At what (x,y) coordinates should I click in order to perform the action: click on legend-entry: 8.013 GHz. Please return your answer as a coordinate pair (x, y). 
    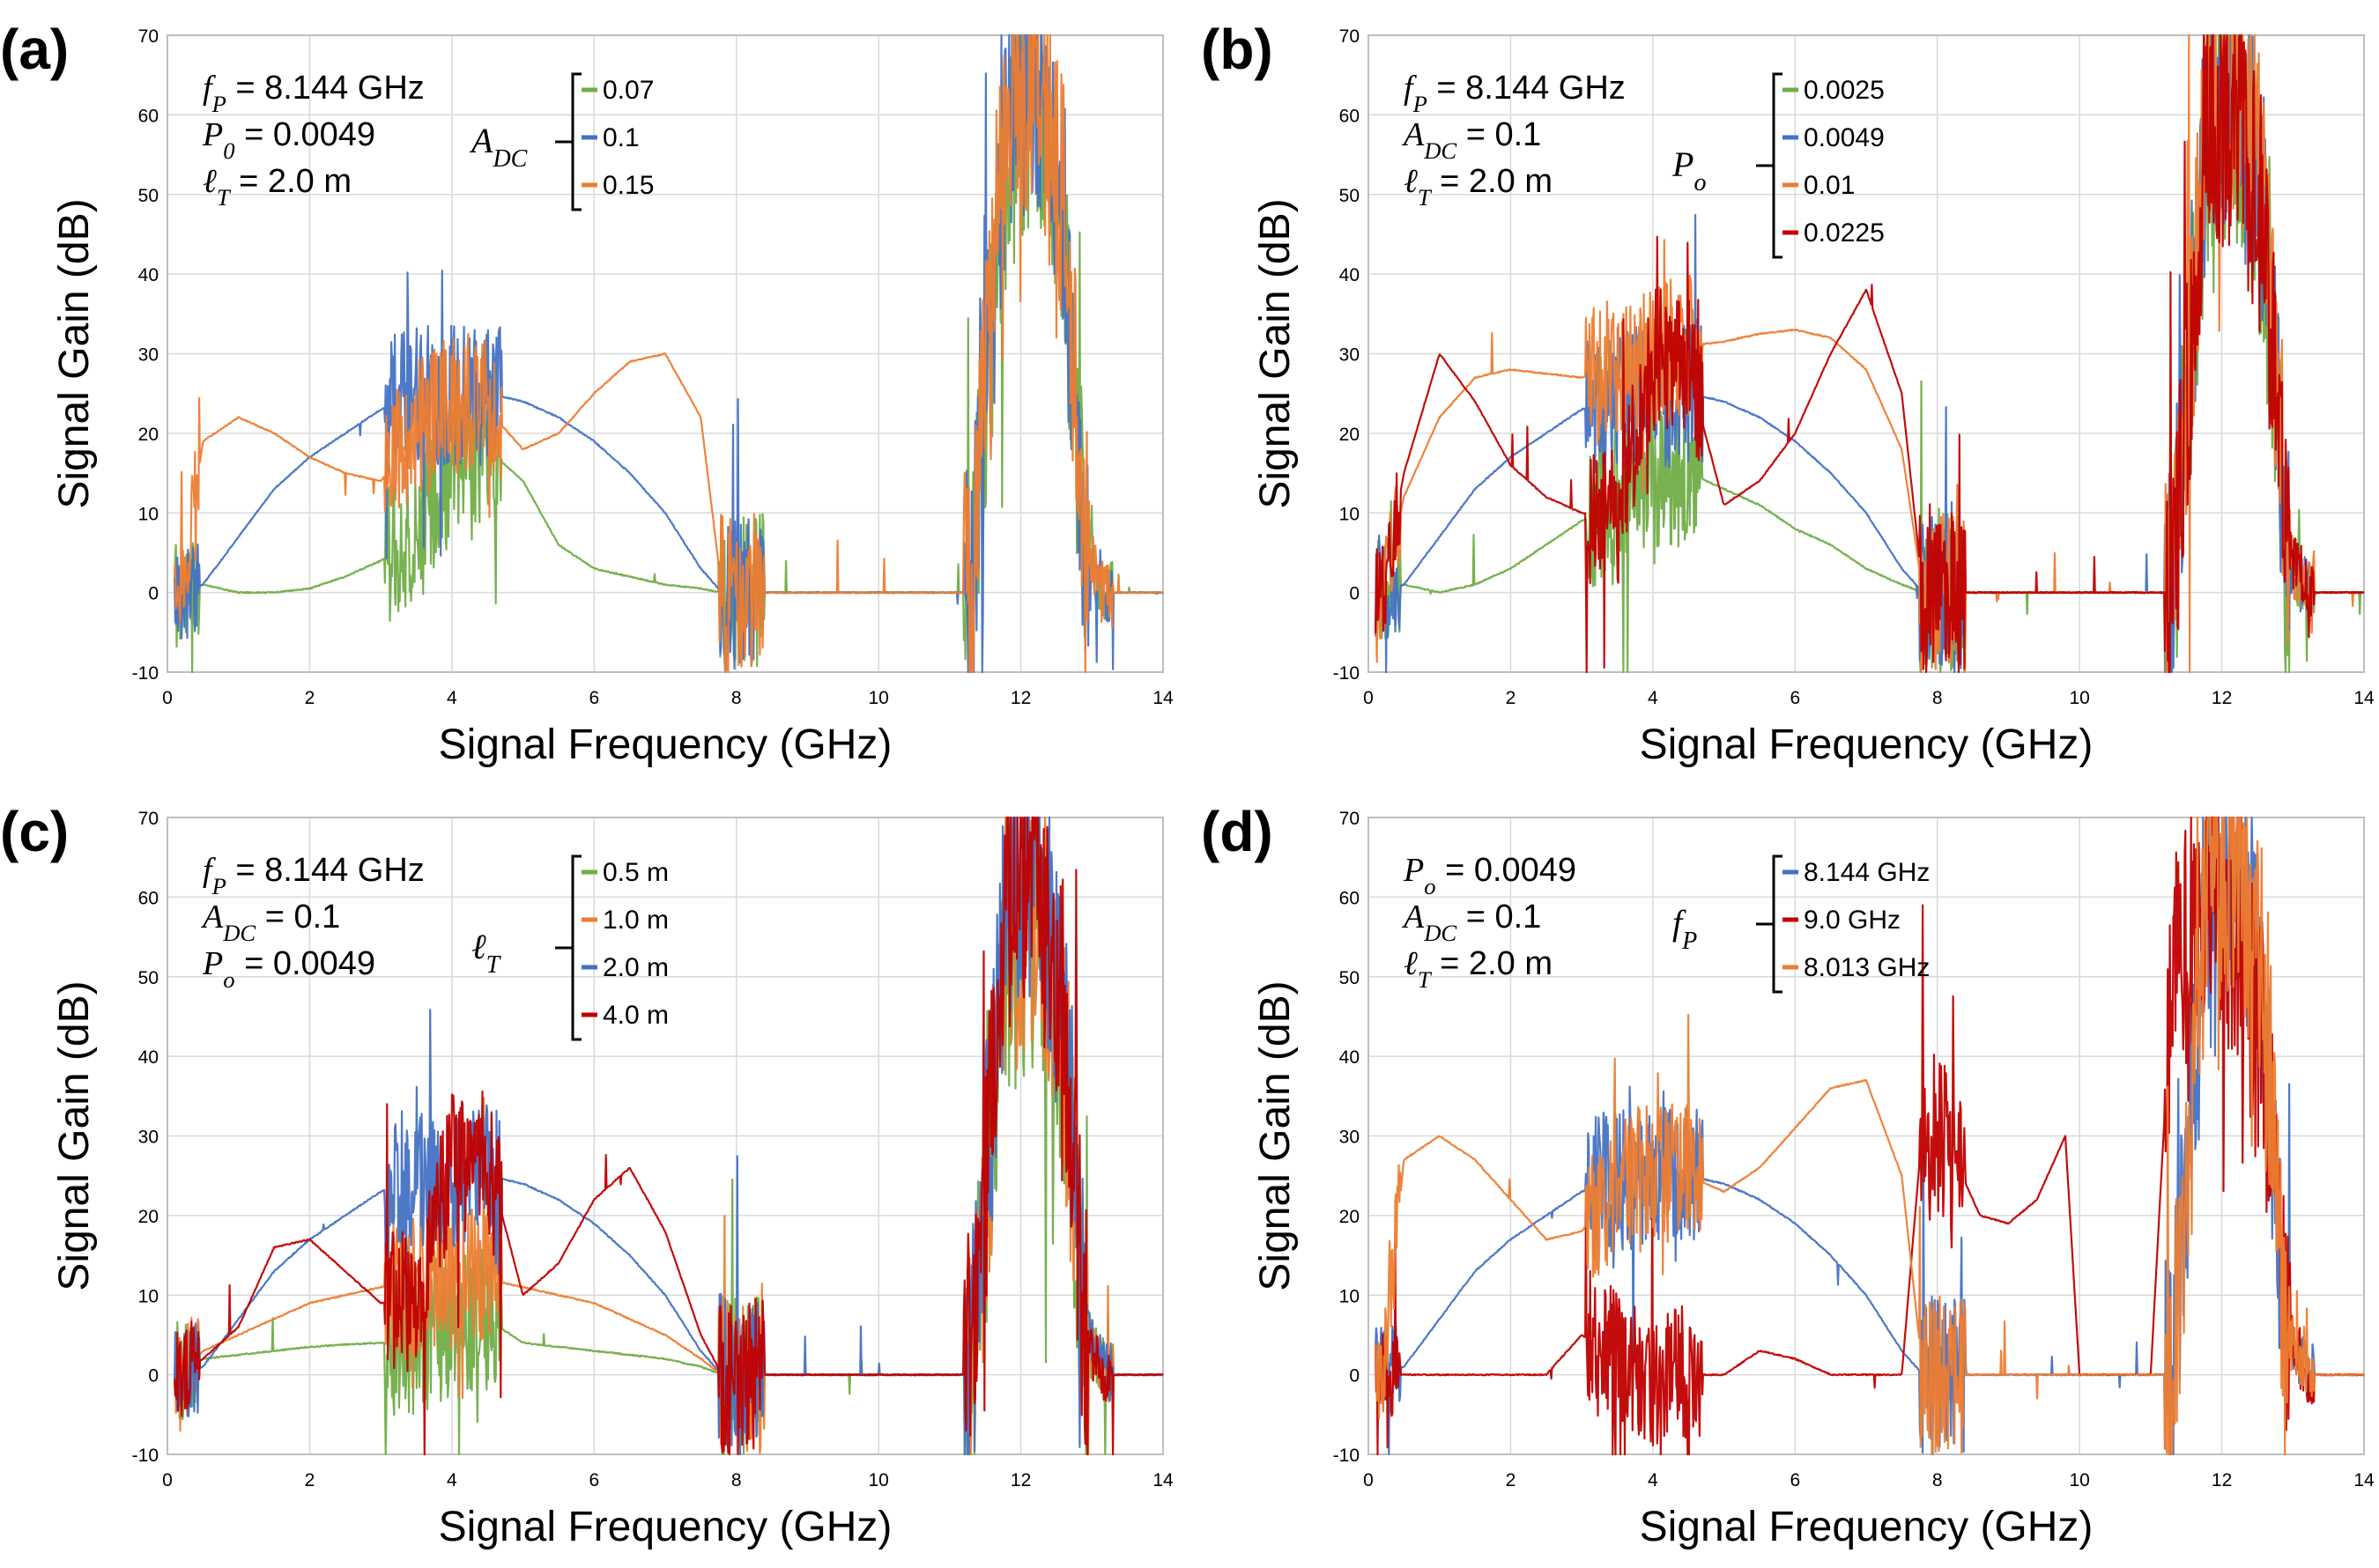
    Looking at the image, I should click on (1867, 967).